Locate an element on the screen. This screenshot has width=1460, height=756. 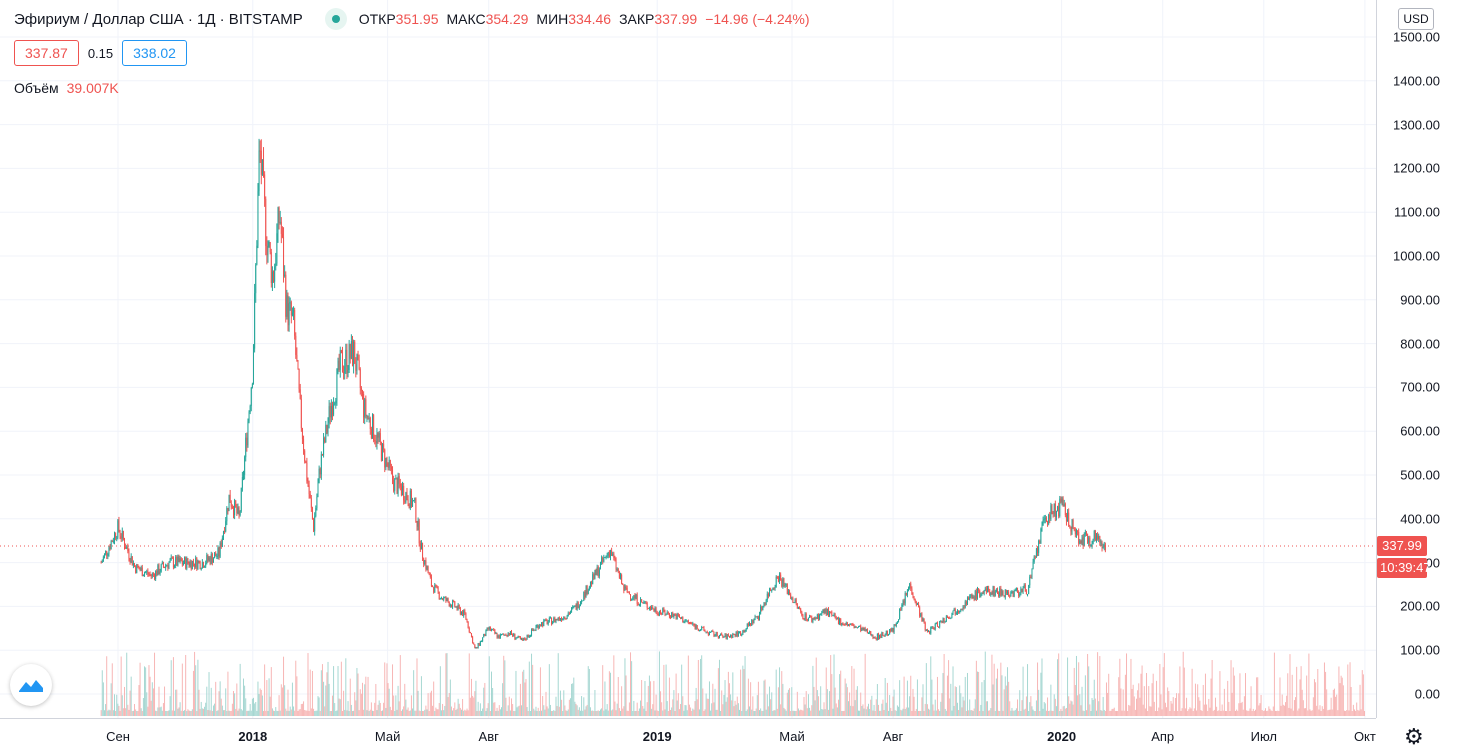
y-tick-label: 1200.00 is located at coordinates (1416, 168).